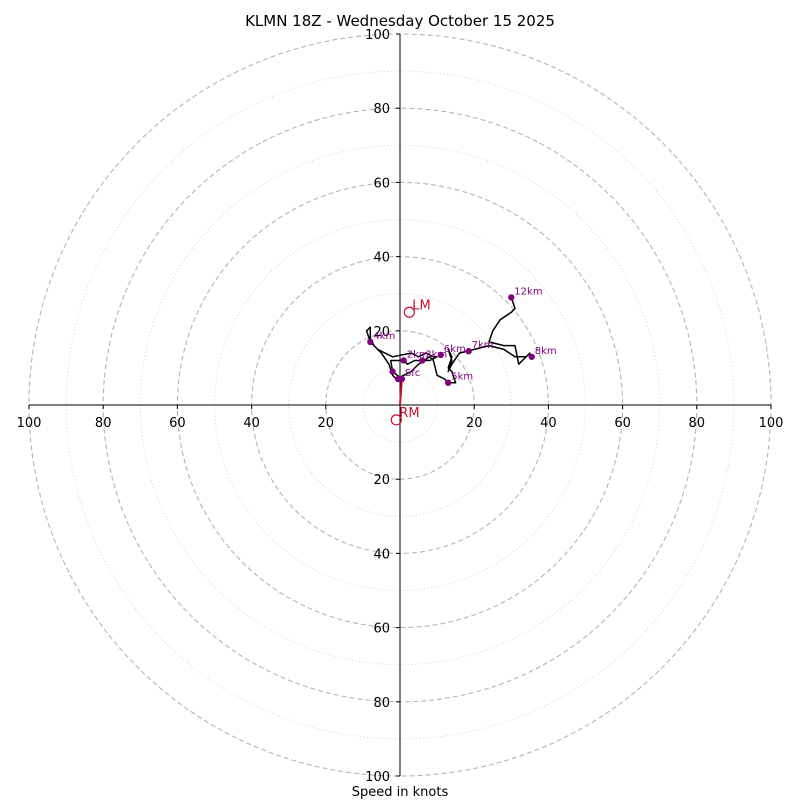 This screenshot has height=800, width=800. I want to click on chart-title: KLMN 18Z - Wednesday October 15 2025, so click(400, 21).